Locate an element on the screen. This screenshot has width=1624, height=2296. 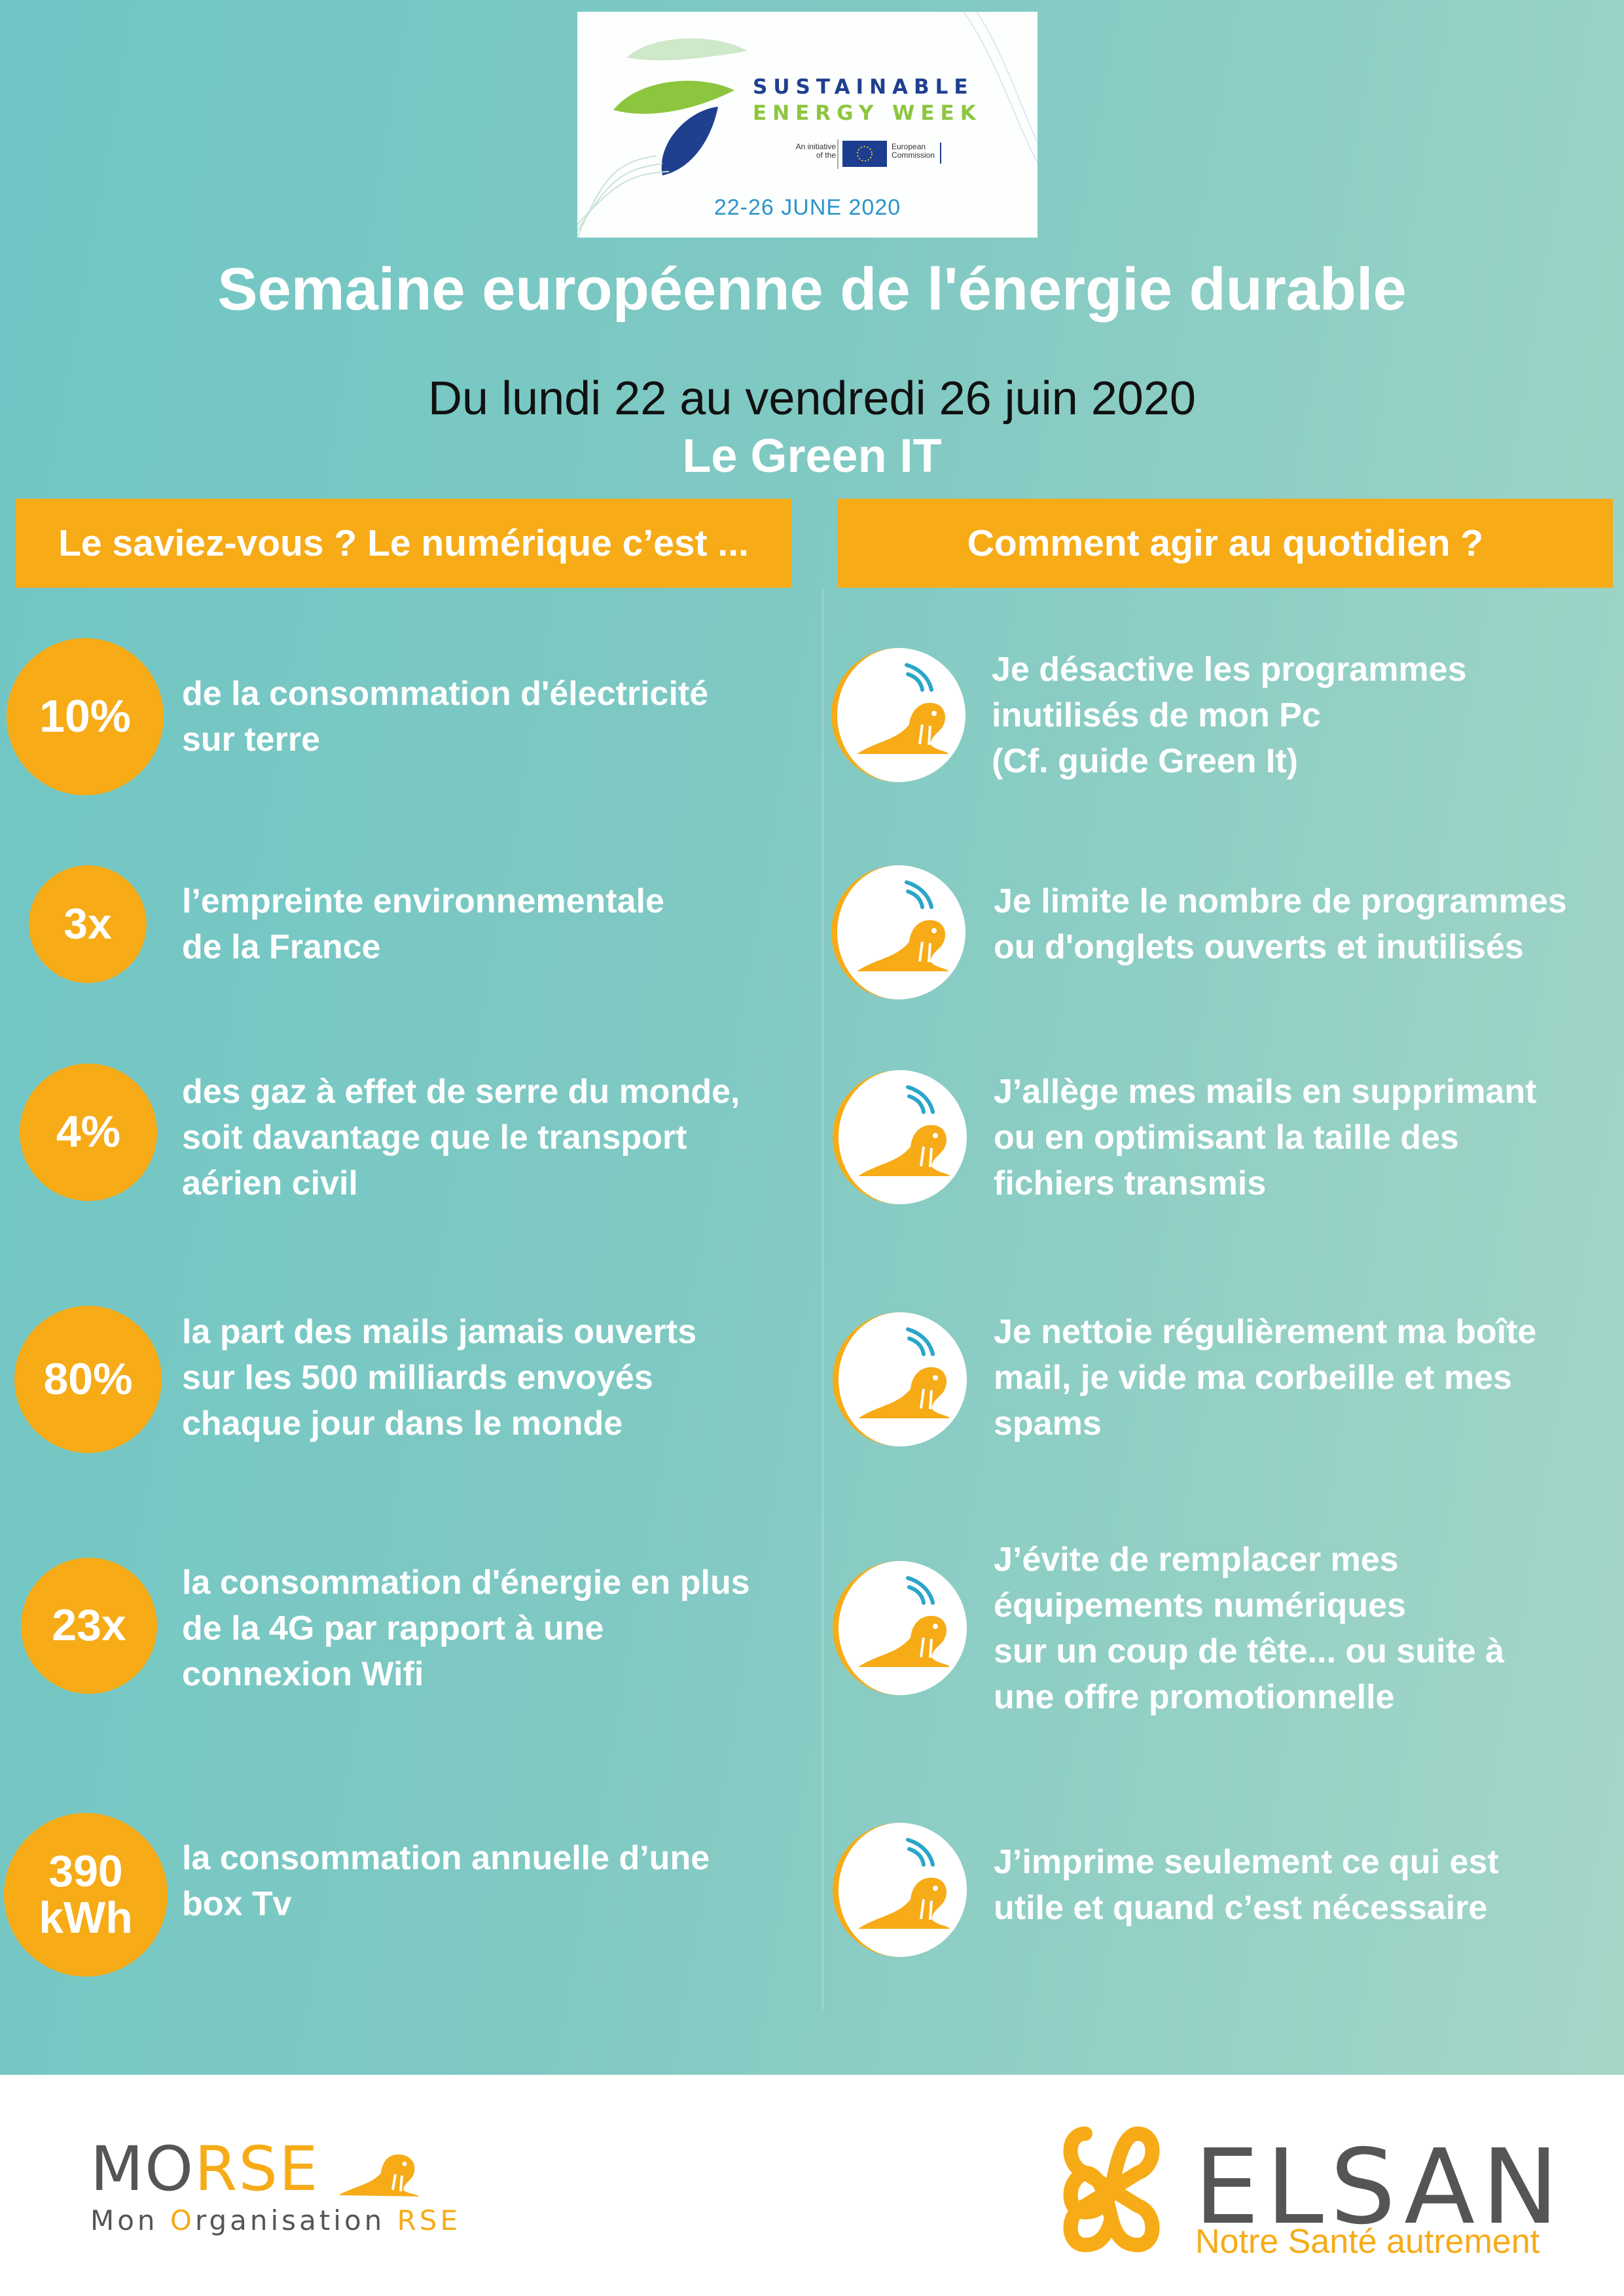
sew-date: 22-26 JUNE 2020 is located at coordinates (807, 207).